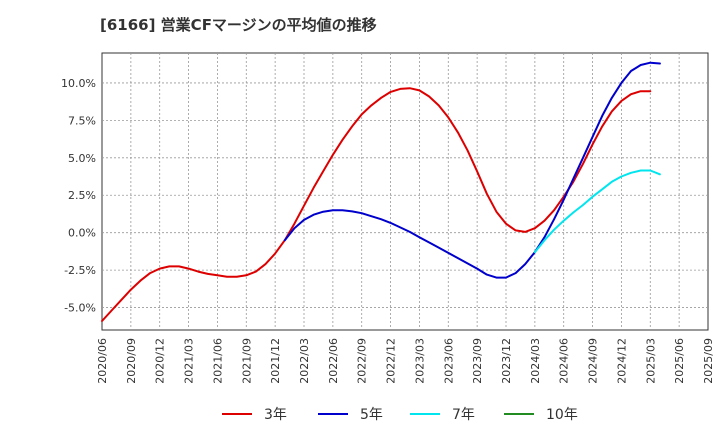  I want to click on x-tick-label: 2020/09, so click(131, 361).